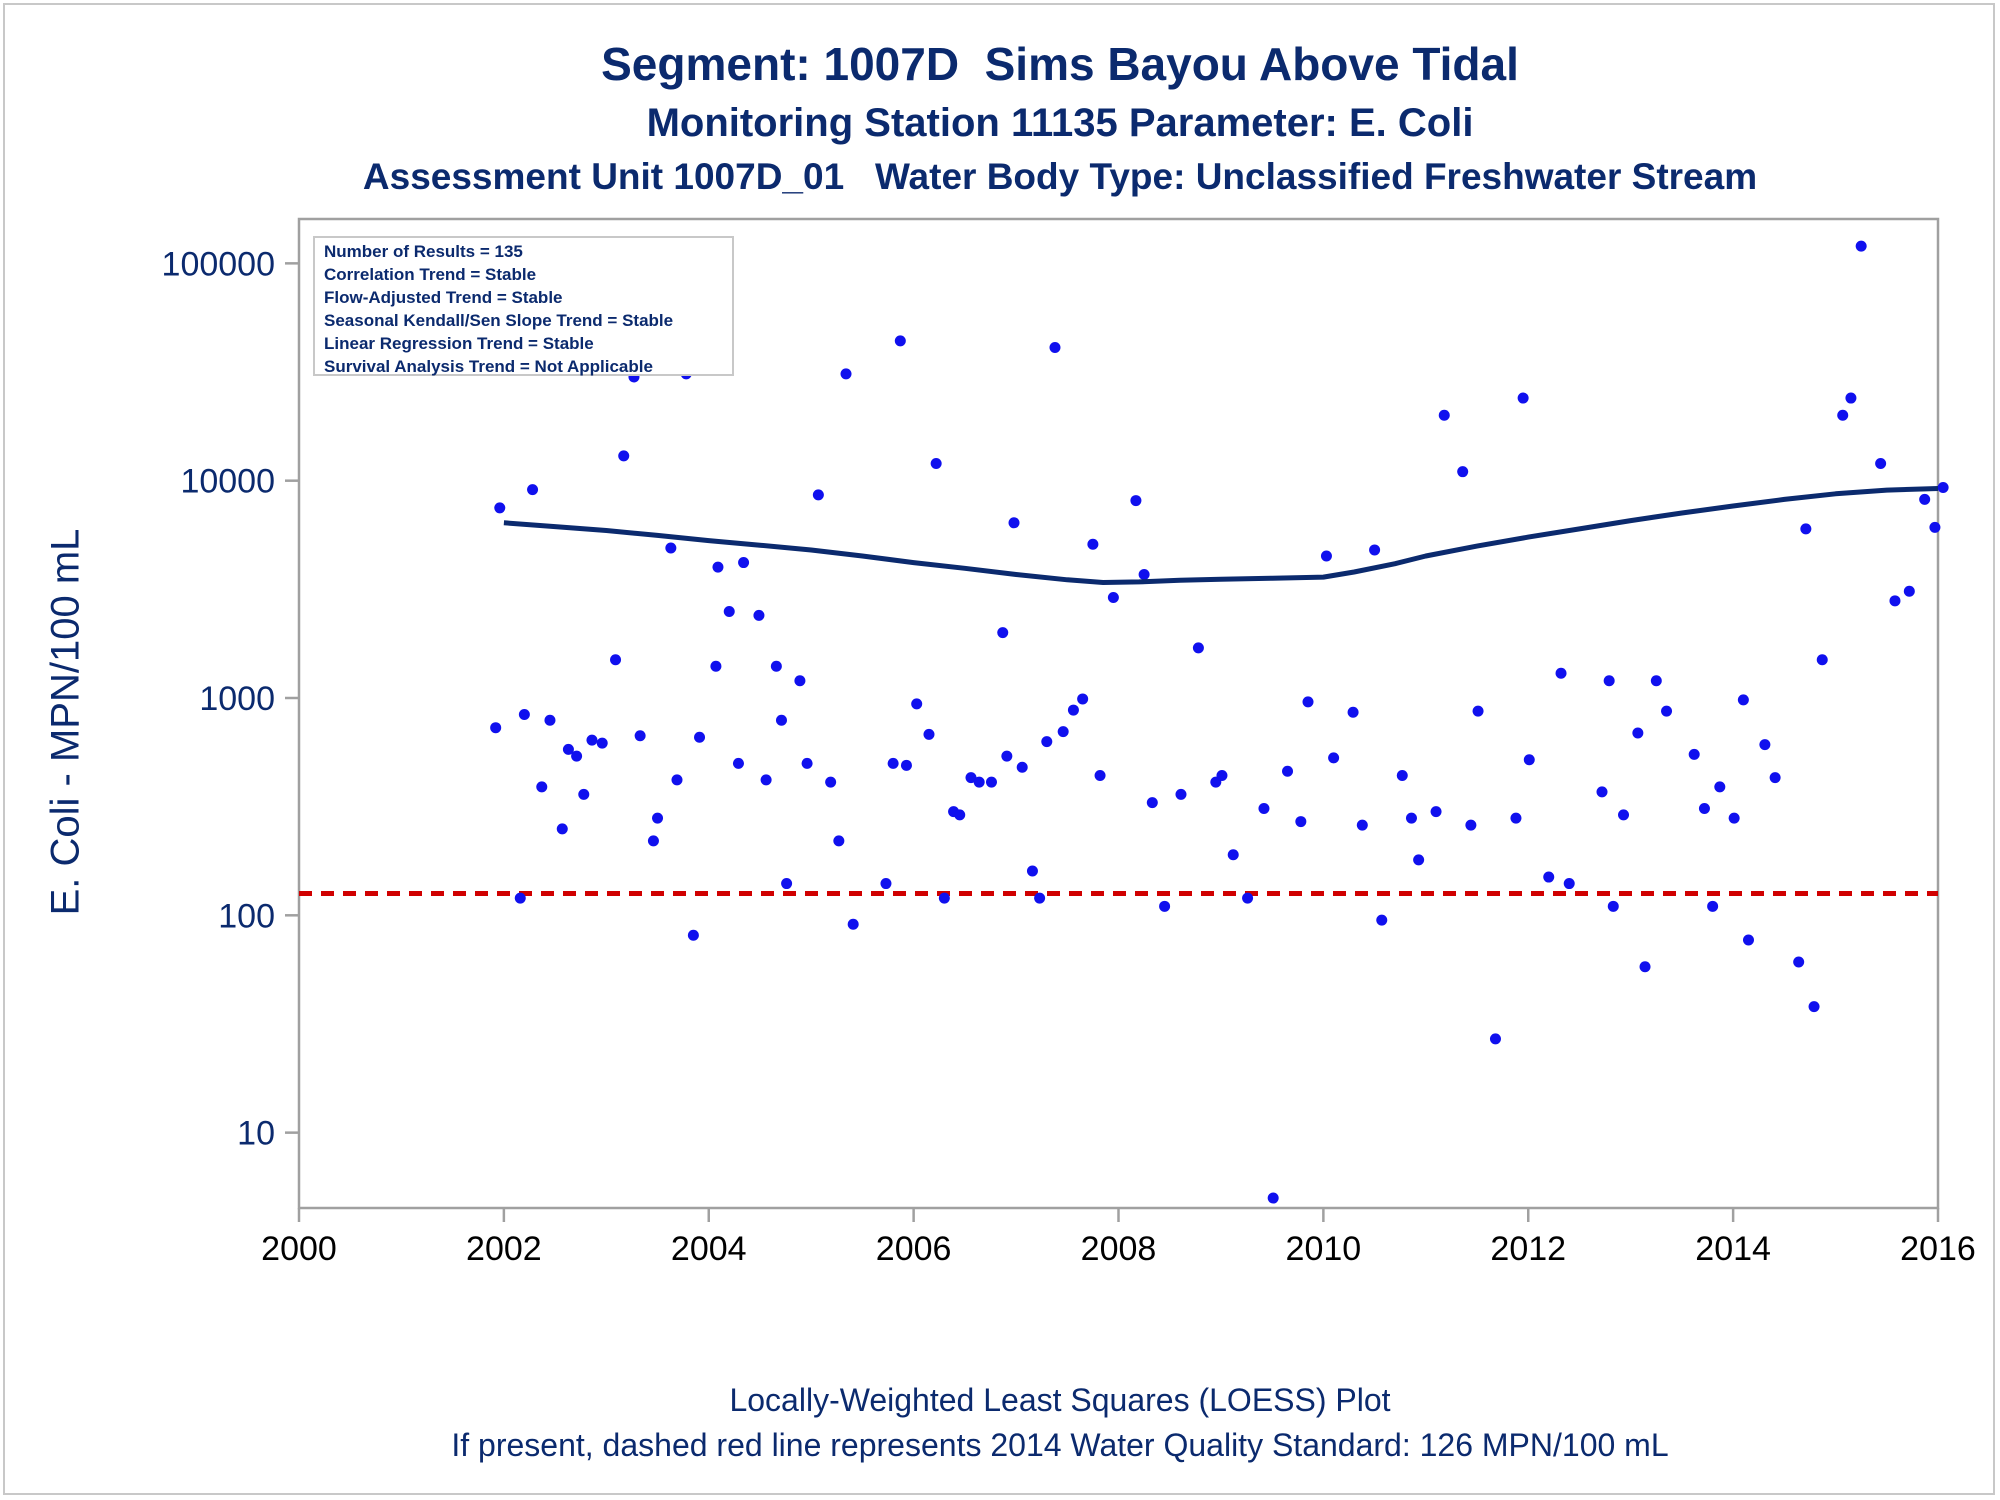  I want to click on y-tick-label: 100, so click(246, 916).